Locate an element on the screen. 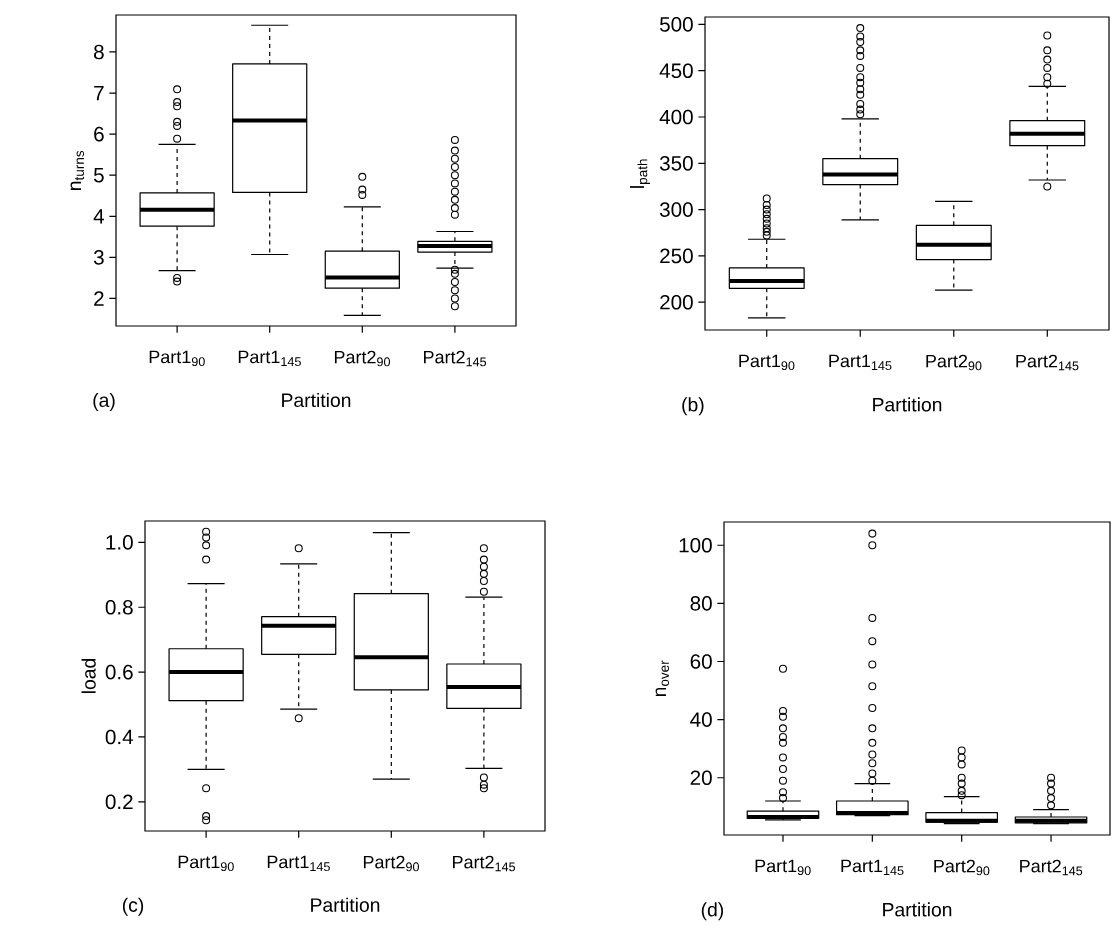 This screenshot has width=1112, height=947. y-axis-title: load is located at coordinates (88, 675).